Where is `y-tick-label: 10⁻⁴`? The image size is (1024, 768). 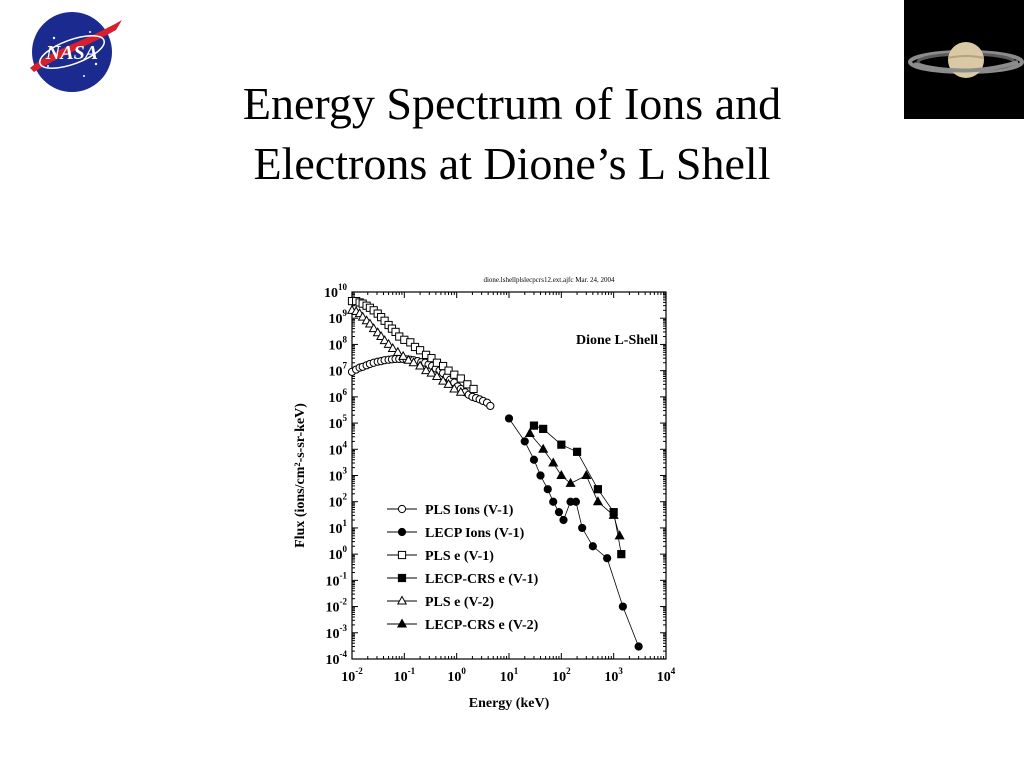
y-tick-label: 10⁻⁴ is located at coordinates (337, 658).